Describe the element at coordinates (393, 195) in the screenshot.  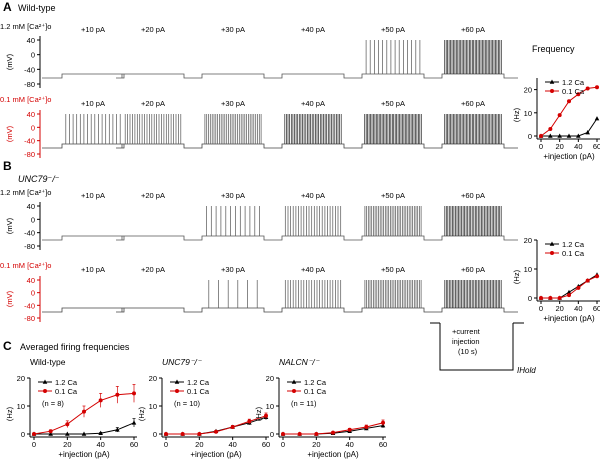
I see `step-label-5: +50 pA` at that location.